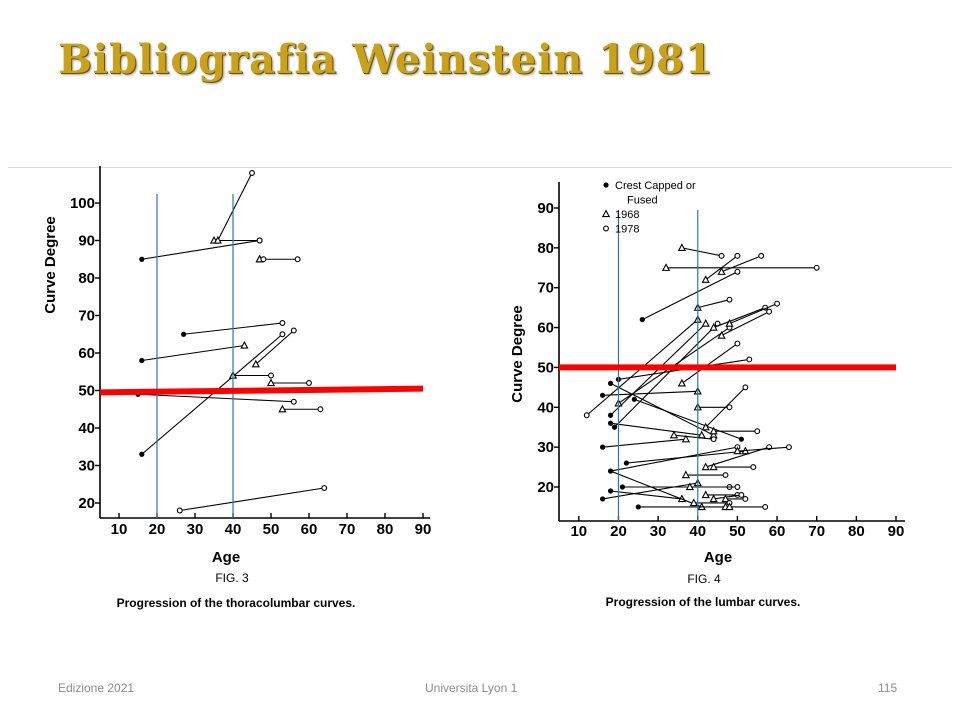 The image size is (960, 720). What do you see at coordinates (261, 390) in the screenshot?
I see `threshold-line` at bounding box center [261, 390].